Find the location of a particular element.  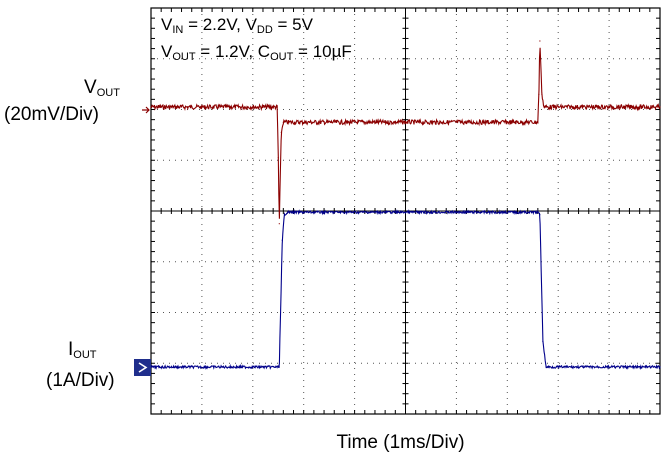

iout-scale-label: (1A/Div) is located at coordinates (80, 380).